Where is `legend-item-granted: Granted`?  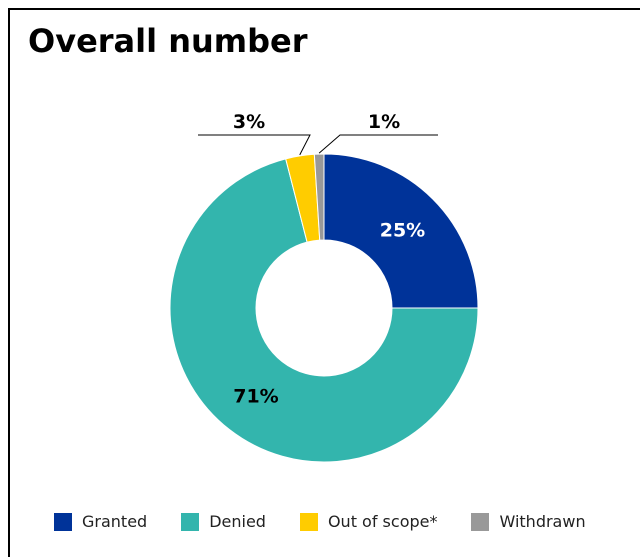 legend-item-granted: Granted is located at coordinates (100, 521).